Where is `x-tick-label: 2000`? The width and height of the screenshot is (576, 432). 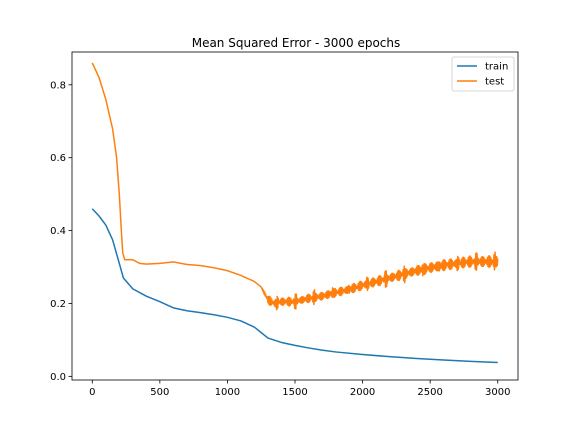
x-tick-label: 2000 is located at coordinates (362, 392).